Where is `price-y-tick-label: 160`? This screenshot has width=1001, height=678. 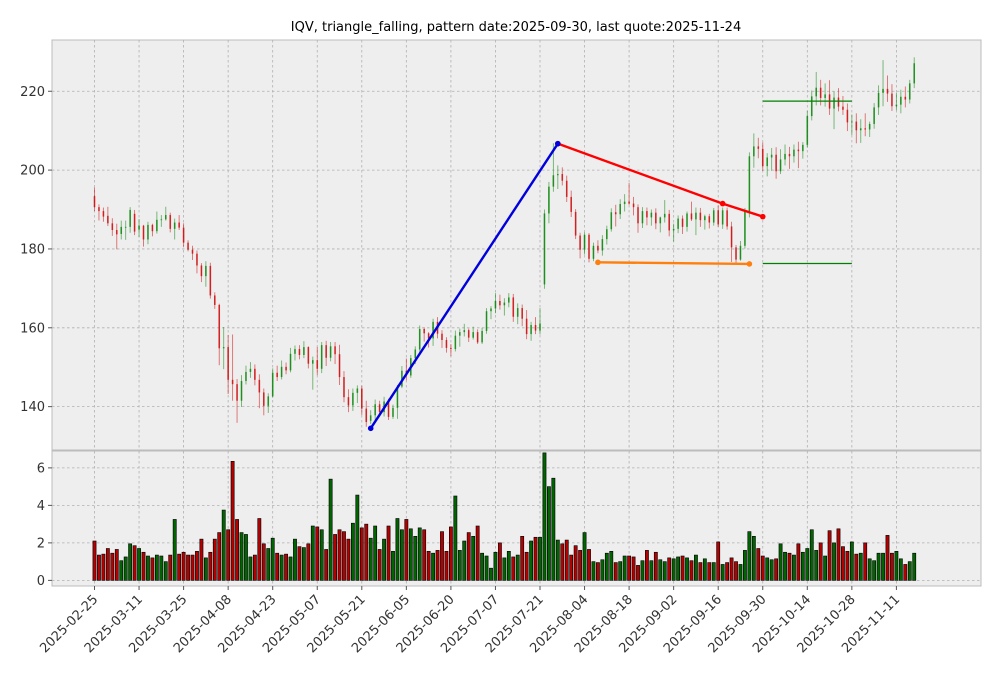
price-y-tick-label: 160 is located at coordinates (32, 328).